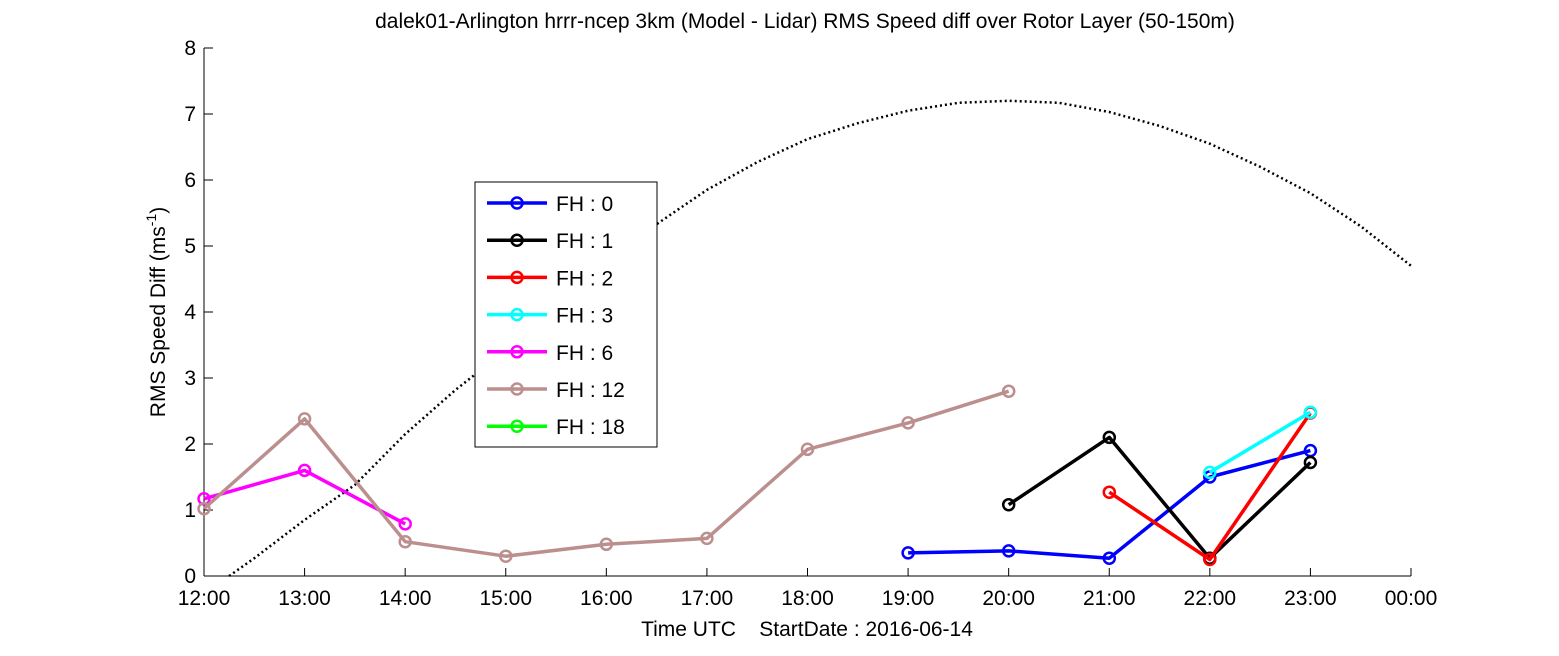  What do you see at coordinates (304, 598) in the screenshot?
I see `x-tick-label: 13:00` at bounding box center [304, 598].